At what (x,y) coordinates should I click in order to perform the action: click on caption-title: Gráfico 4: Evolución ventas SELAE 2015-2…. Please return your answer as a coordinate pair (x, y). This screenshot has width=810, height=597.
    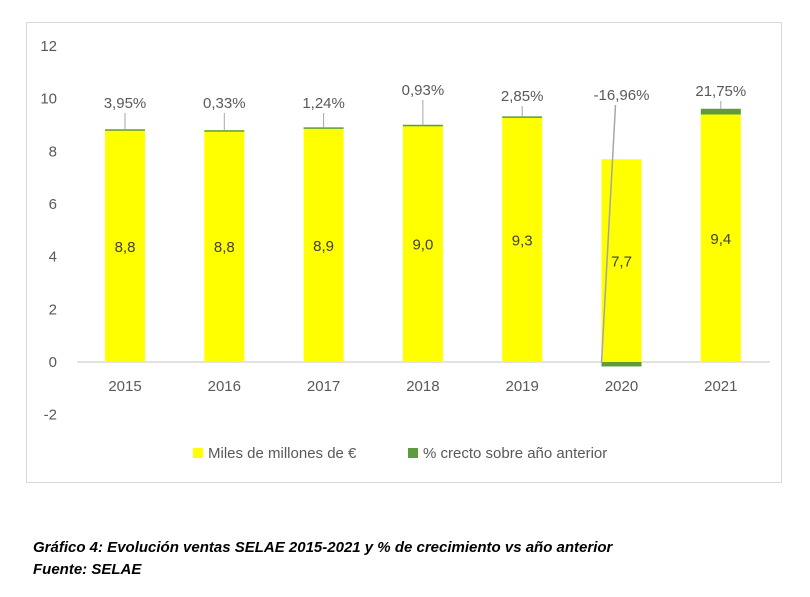
    Looking at the image, I should click on (323, 547).